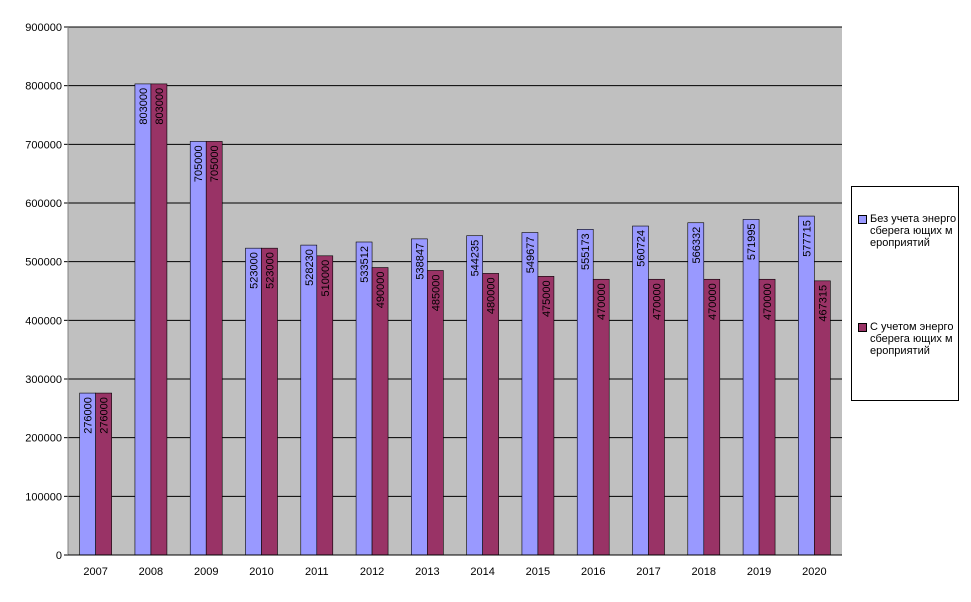 This screenshot has width=971, height=602. What do you see at coordinates (913, 231) in the screenshot?
I see `legend-label-series-1: Без учета энергосберега ющих мероприятий` at bounding box center [913, 231].